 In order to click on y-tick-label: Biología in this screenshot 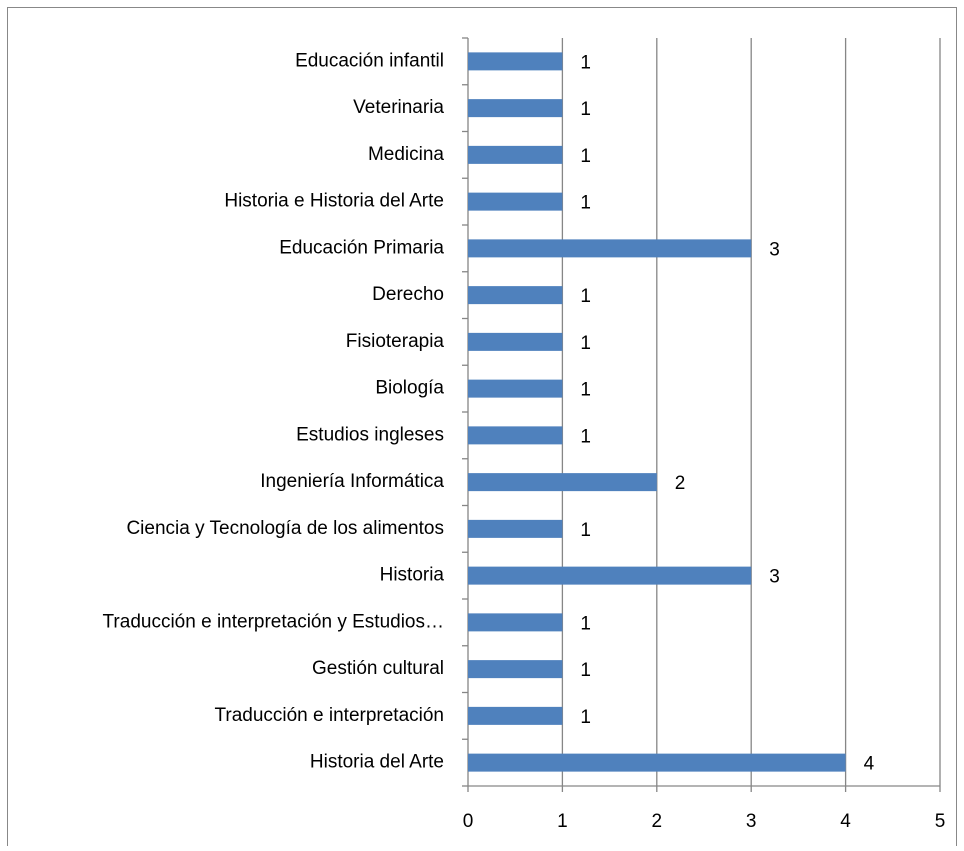, I will do `click(409, 388)`.